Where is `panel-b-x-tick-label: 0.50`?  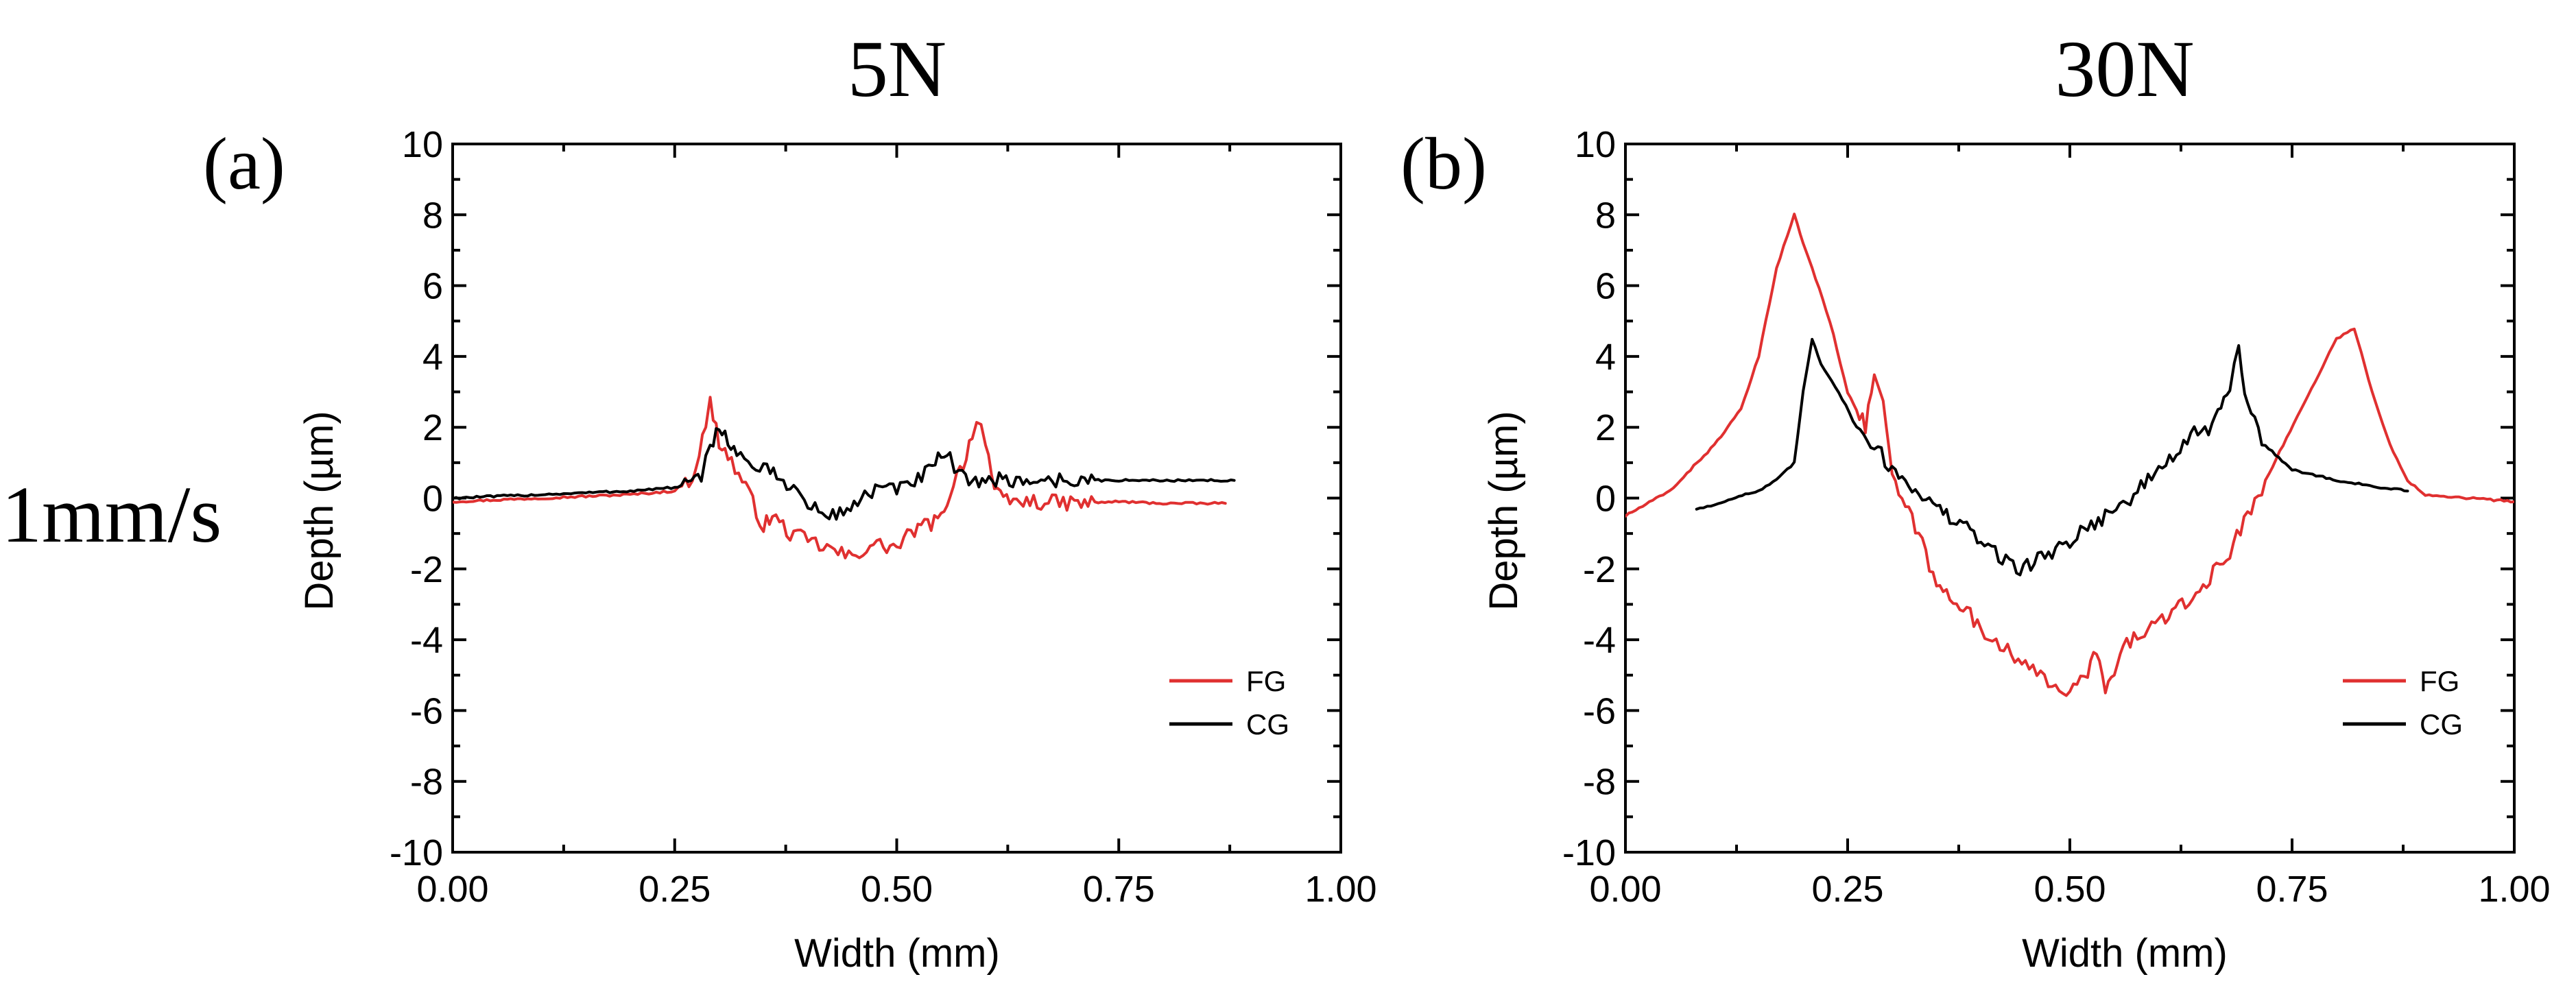 panel-b-x-tick-label: 0.50 is located at coordinates (2070, 890).